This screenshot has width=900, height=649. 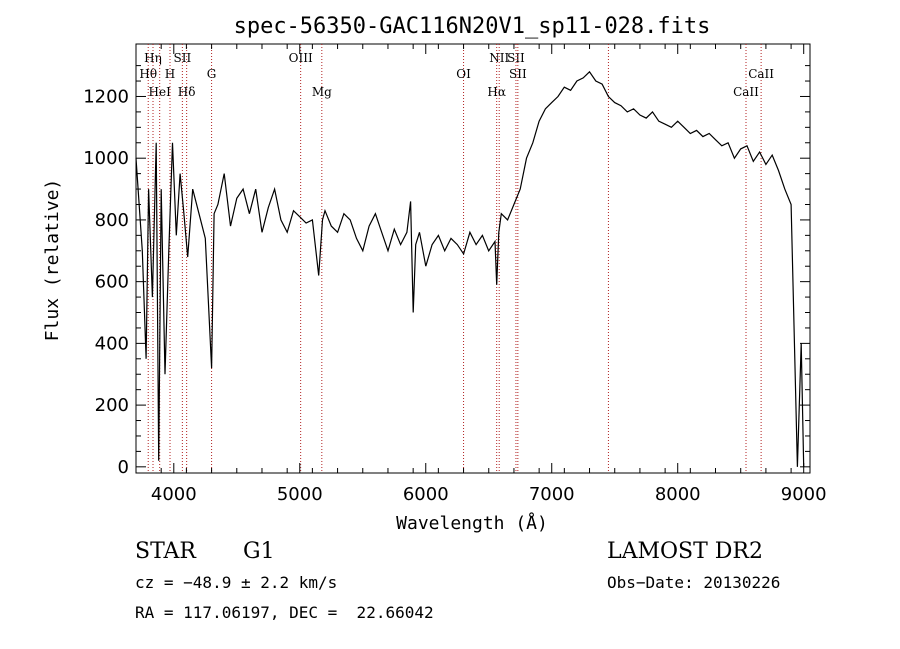 I want to click on line-marker-label: G, so click(x=212, y=74).